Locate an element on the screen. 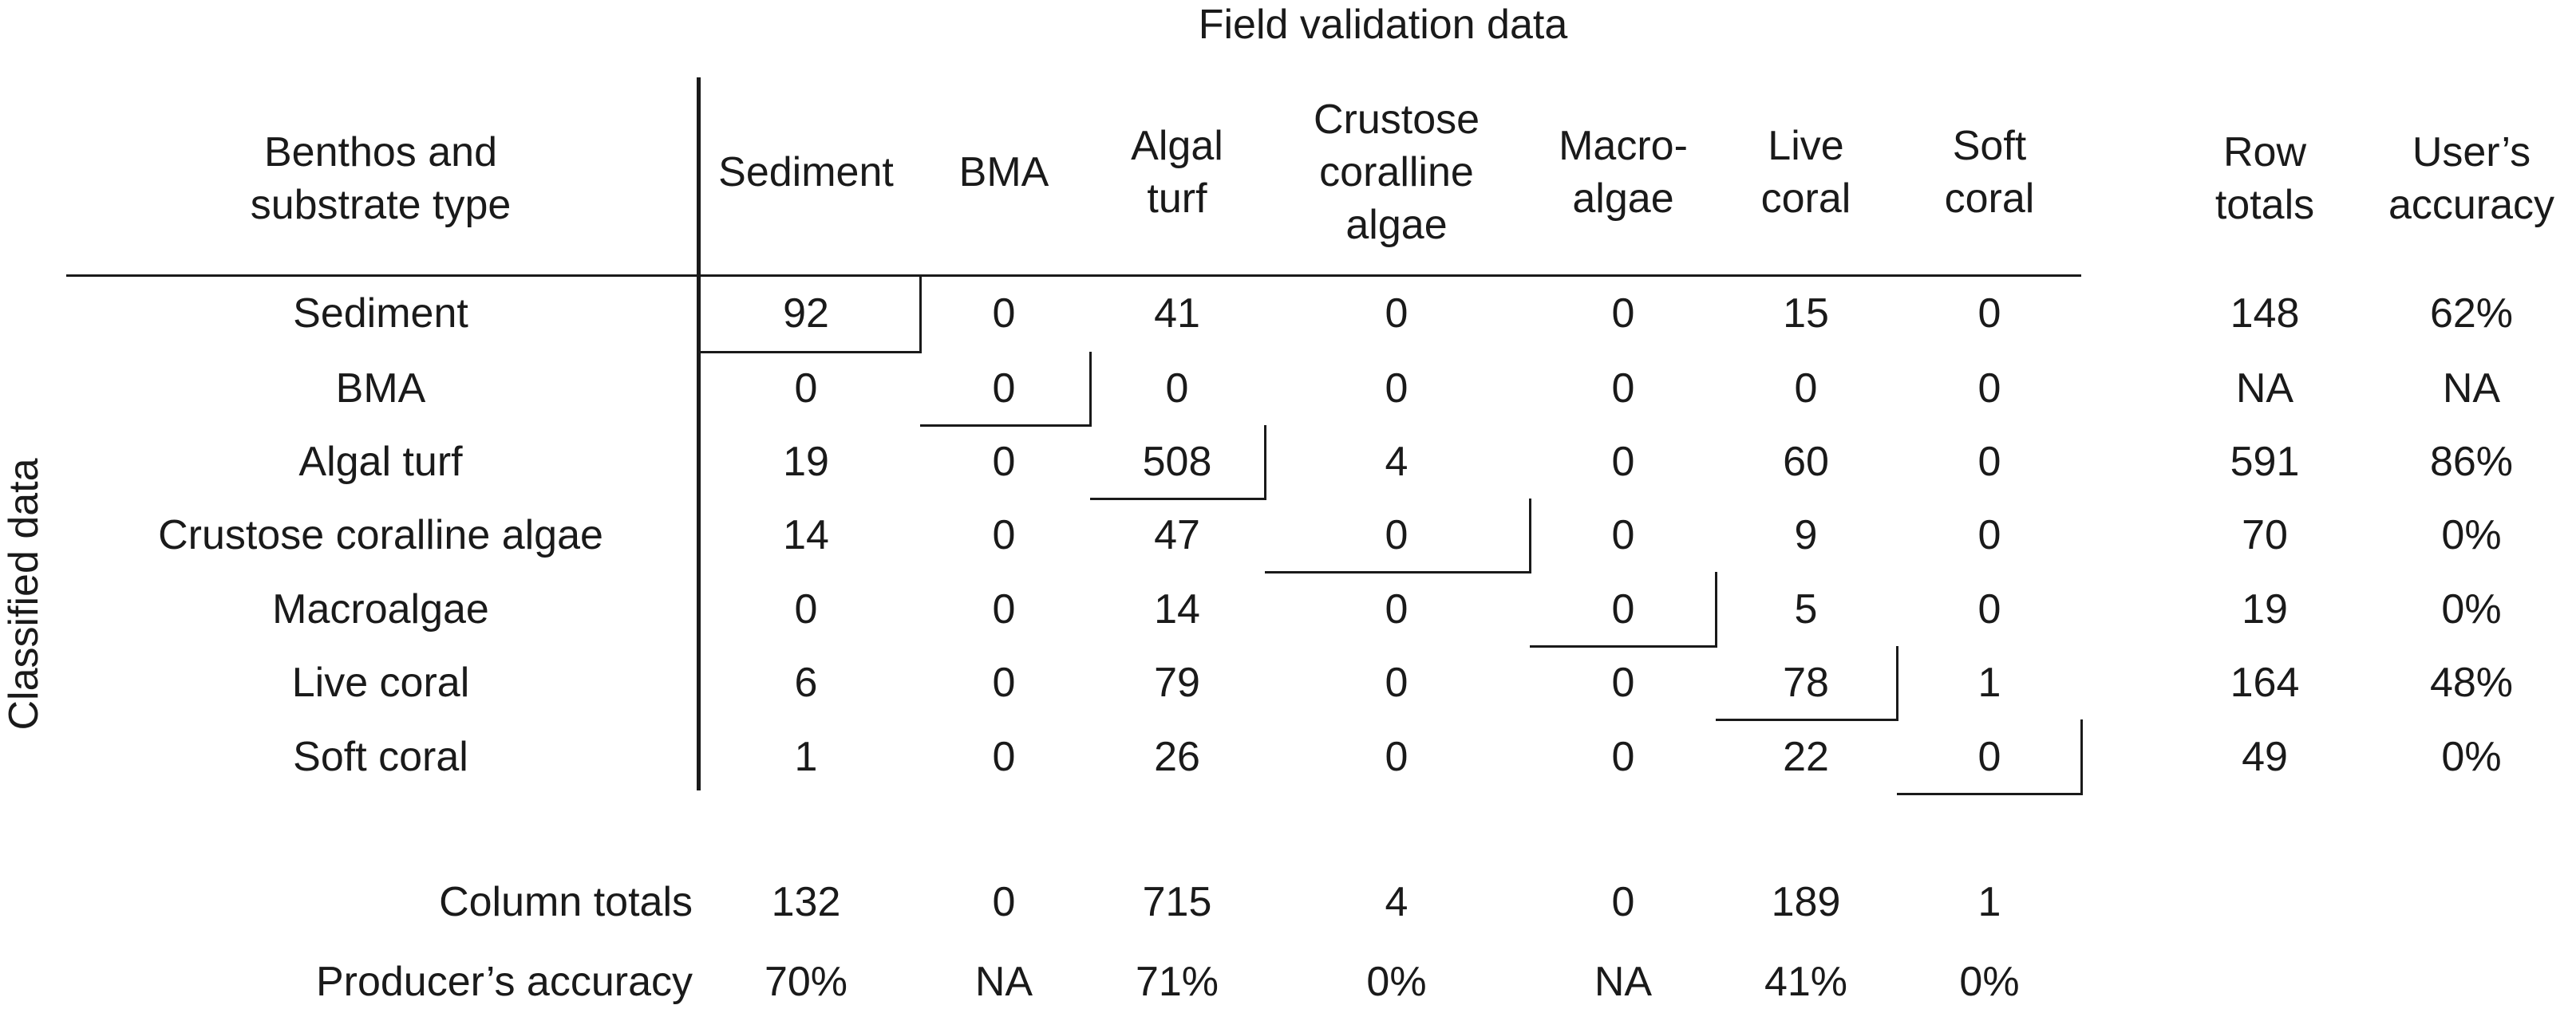 Image resolution: width=2576 pixels, height=1009 pixels. matrix-cell-macroalgae-algal-turf: 14 is located at coordinates (1177, 609).